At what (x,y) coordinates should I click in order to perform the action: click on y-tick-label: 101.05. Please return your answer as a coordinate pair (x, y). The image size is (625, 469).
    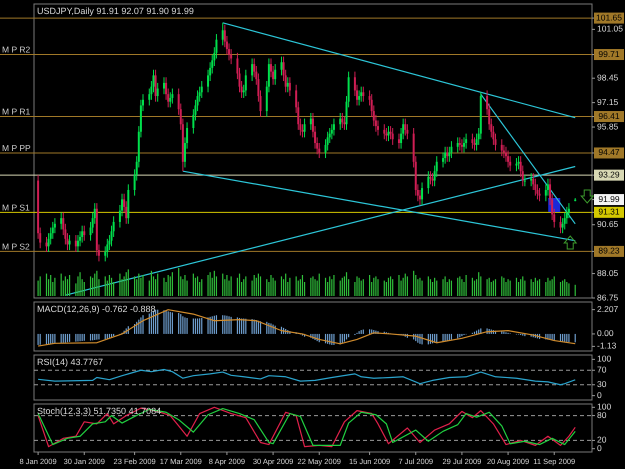
    Looking at the image, I should click on (610, 29).